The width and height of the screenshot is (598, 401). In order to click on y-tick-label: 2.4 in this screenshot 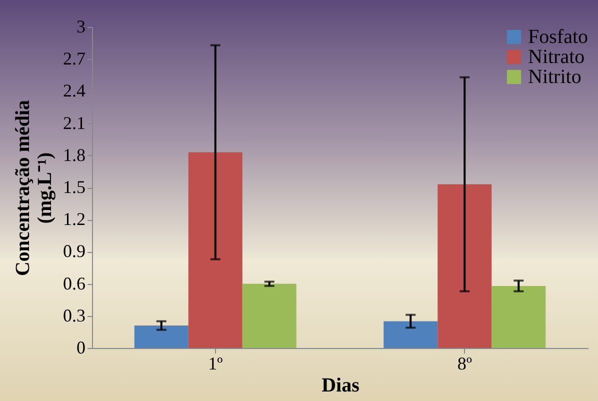, I will do `click(74, 90)`.